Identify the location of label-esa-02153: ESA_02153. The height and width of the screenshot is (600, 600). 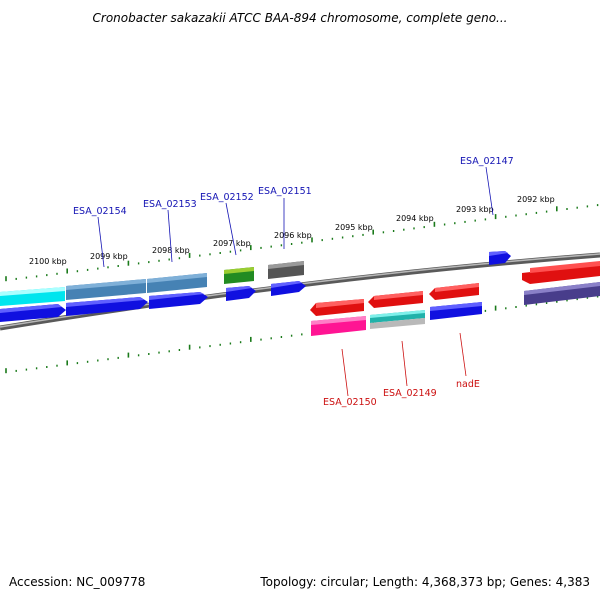
(170, 204).